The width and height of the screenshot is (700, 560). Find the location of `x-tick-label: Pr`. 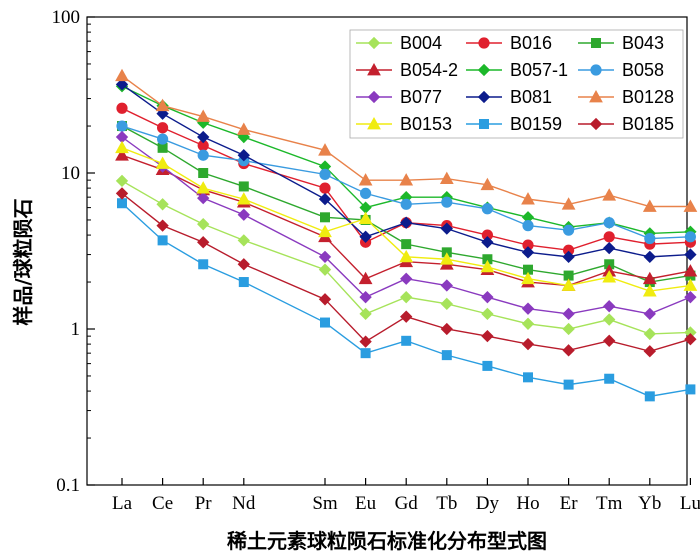

x-tick-label: Pr is located at coordinates (204, 503).